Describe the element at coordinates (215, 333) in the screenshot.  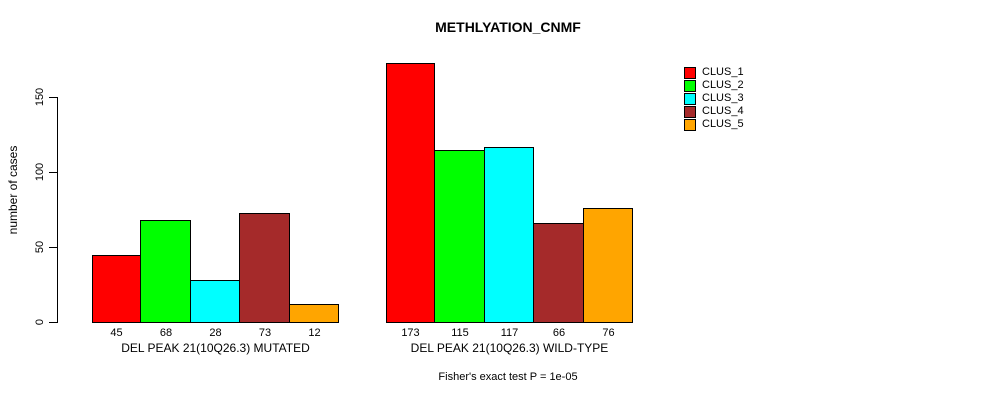
I see `bar-value-label: 28` at that location.